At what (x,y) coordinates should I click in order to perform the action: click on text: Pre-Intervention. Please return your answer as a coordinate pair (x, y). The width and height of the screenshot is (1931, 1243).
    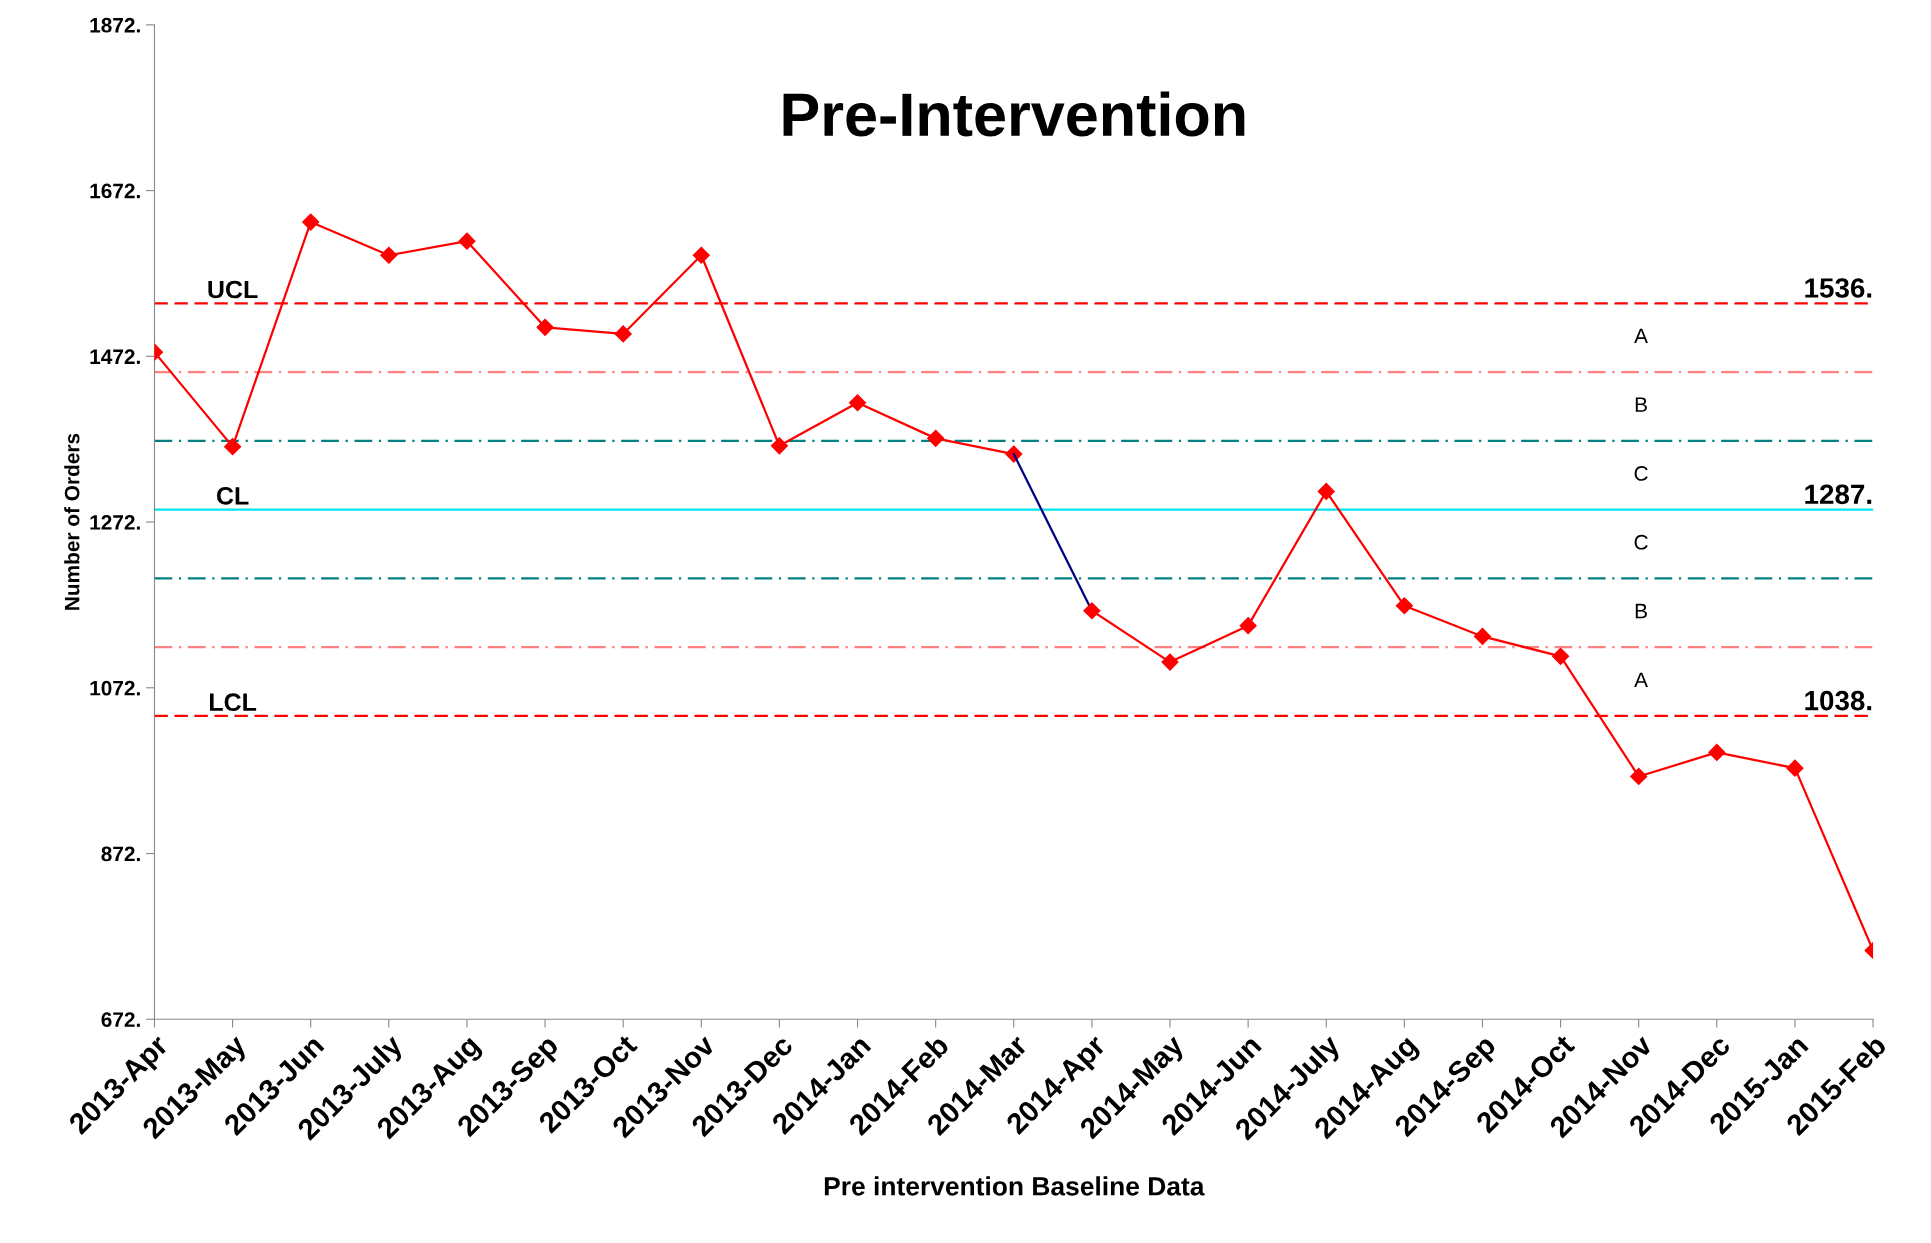
    Looking at the image, I should click on (1014, 114).